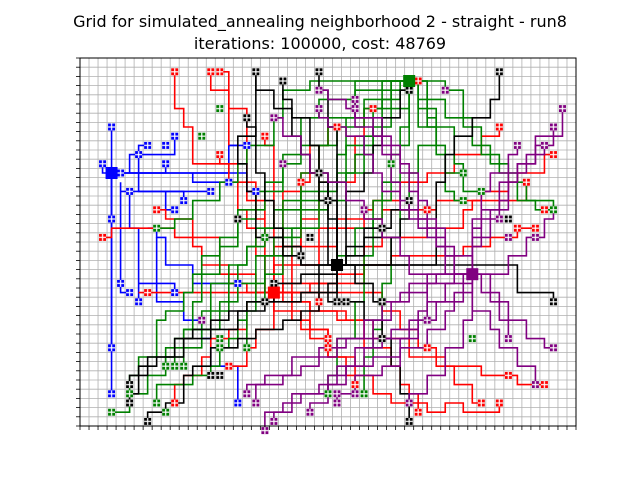 This screenshot has width=640, height=480. What do you see at coordinates (337, 265) in the screenshot?
I see `black-hub` at bounding box center [337, 265].